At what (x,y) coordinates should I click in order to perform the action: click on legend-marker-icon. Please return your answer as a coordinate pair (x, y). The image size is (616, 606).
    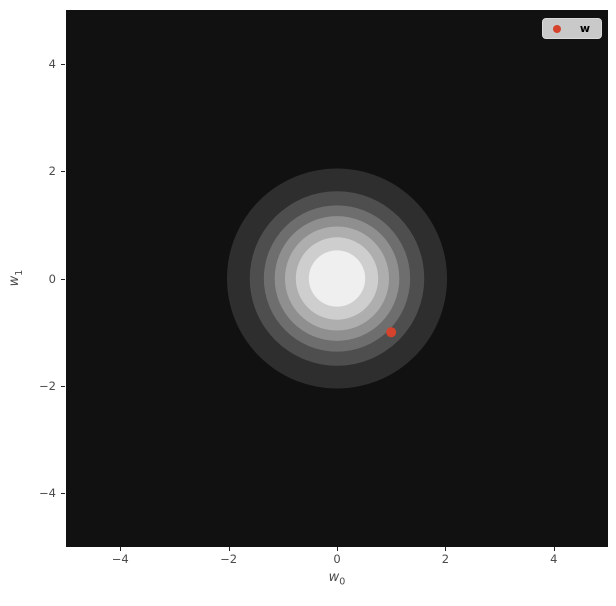
    Looking at the image, I should click on (557, 28).